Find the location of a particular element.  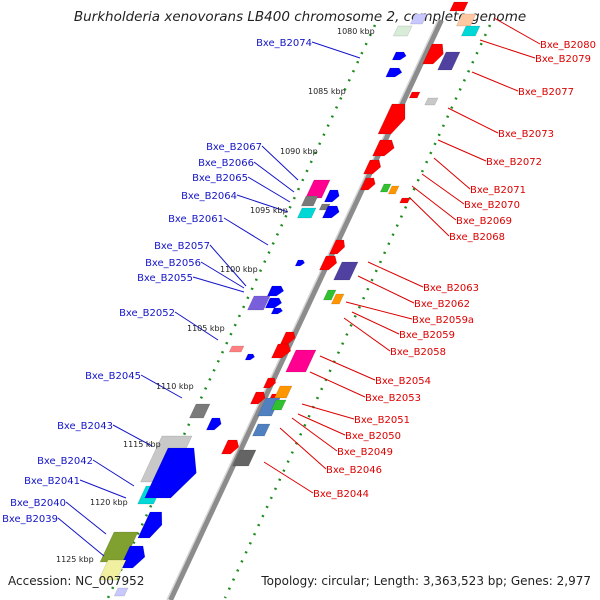

gene-label-right: Bxe_B2062 is located at coordinates (442, 304).